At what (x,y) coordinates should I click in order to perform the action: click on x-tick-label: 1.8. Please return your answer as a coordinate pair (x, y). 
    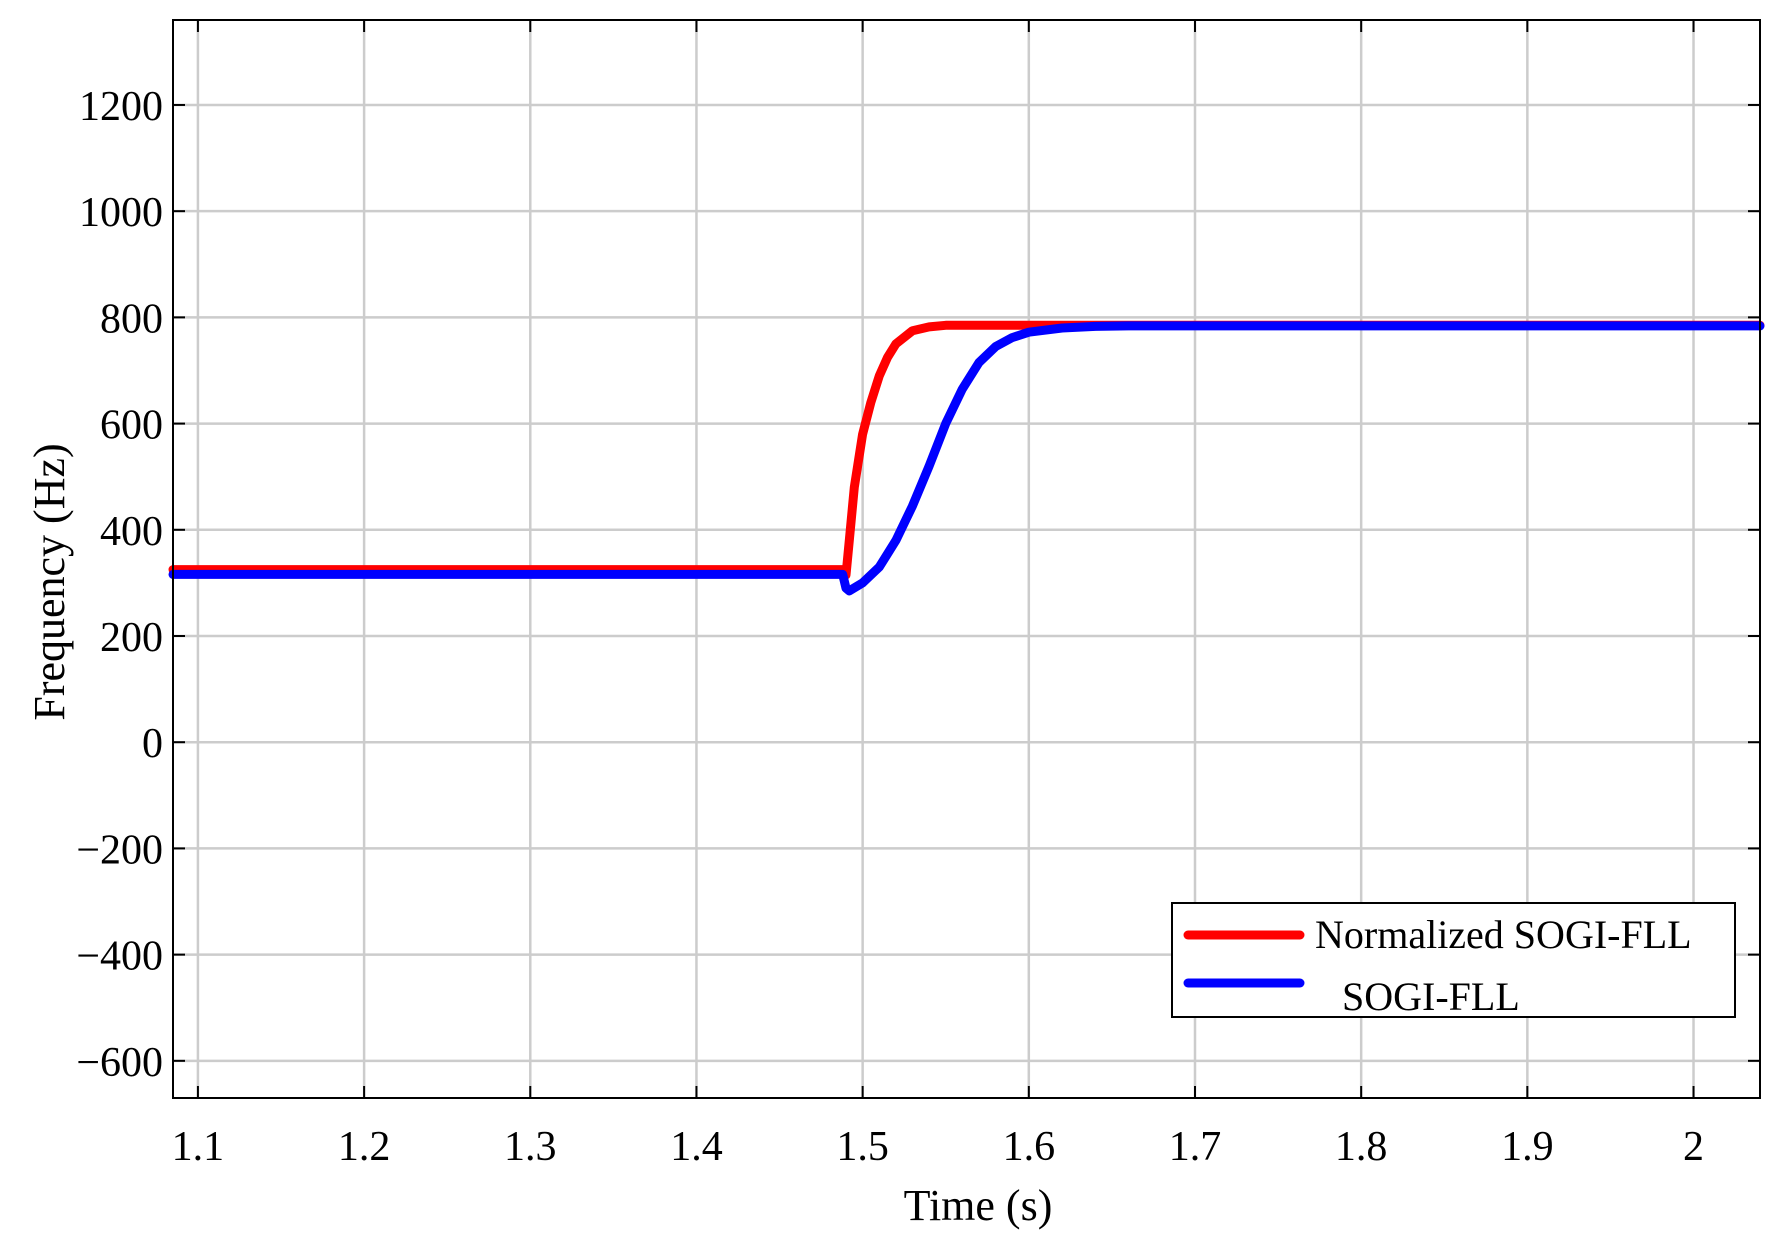
    Looking at the image, I should click on (1361, 1147).